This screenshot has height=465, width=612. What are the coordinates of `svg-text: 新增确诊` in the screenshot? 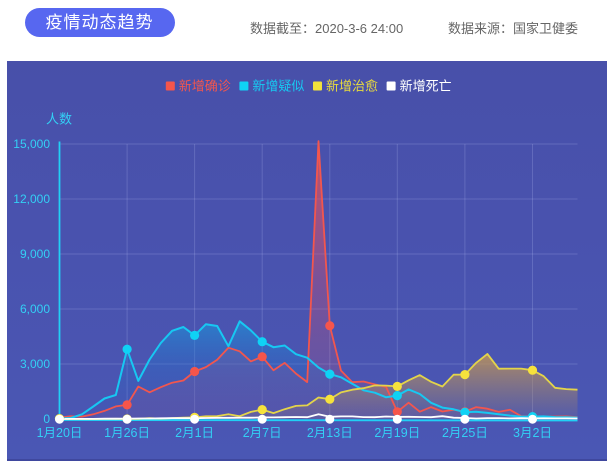 It's located at (205, 86).